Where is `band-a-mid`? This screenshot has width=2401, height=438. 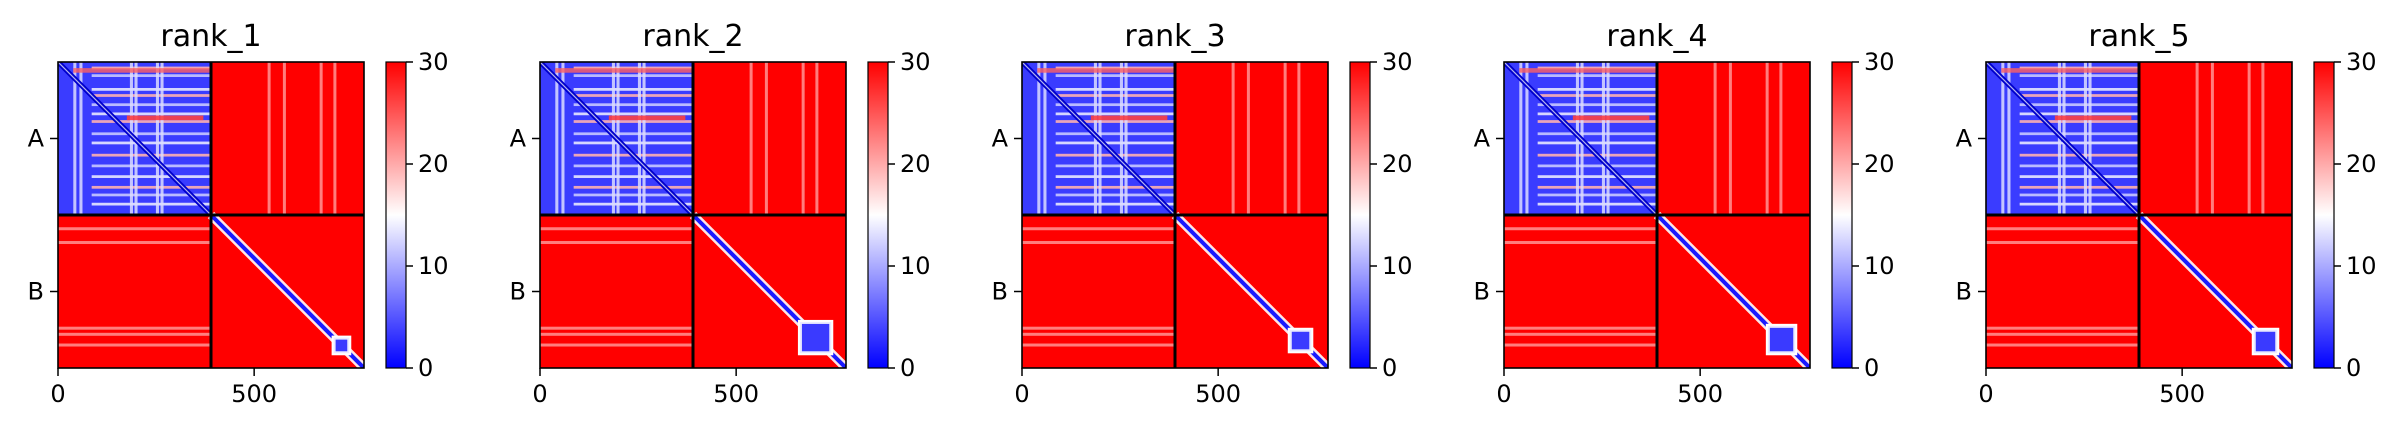
band-a-mid is located at coordinates (2093, 118).